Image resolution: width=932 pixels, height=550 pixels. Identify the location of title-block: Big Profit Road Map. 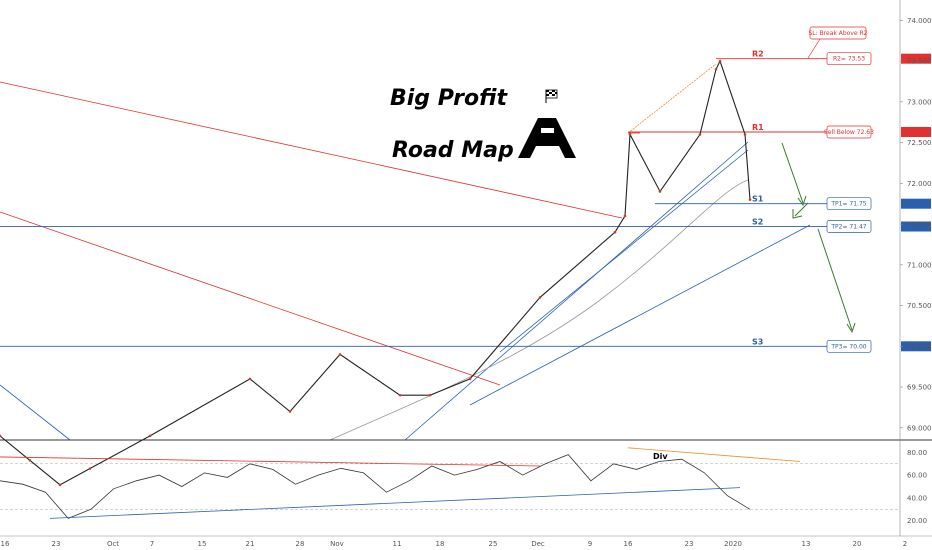
(483, 124).